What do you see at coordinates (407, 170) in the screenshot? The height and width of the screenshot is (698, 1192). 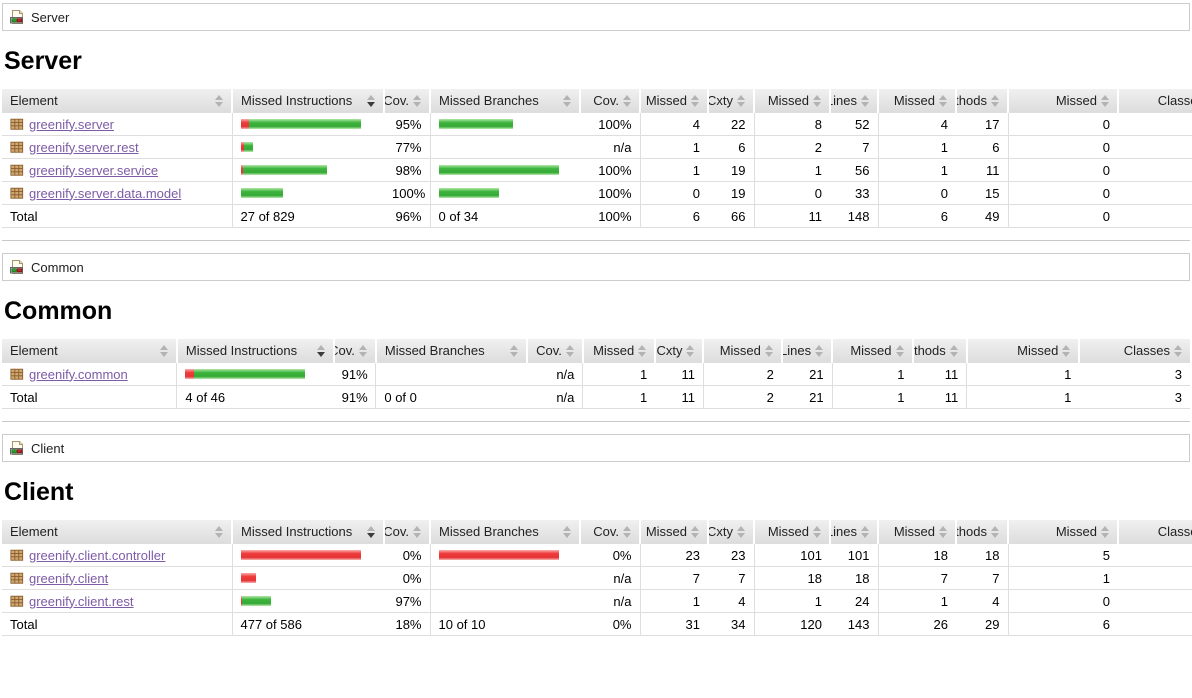 I see `instruction-coverage-cell: 98%` at bounding box center [407, 170].